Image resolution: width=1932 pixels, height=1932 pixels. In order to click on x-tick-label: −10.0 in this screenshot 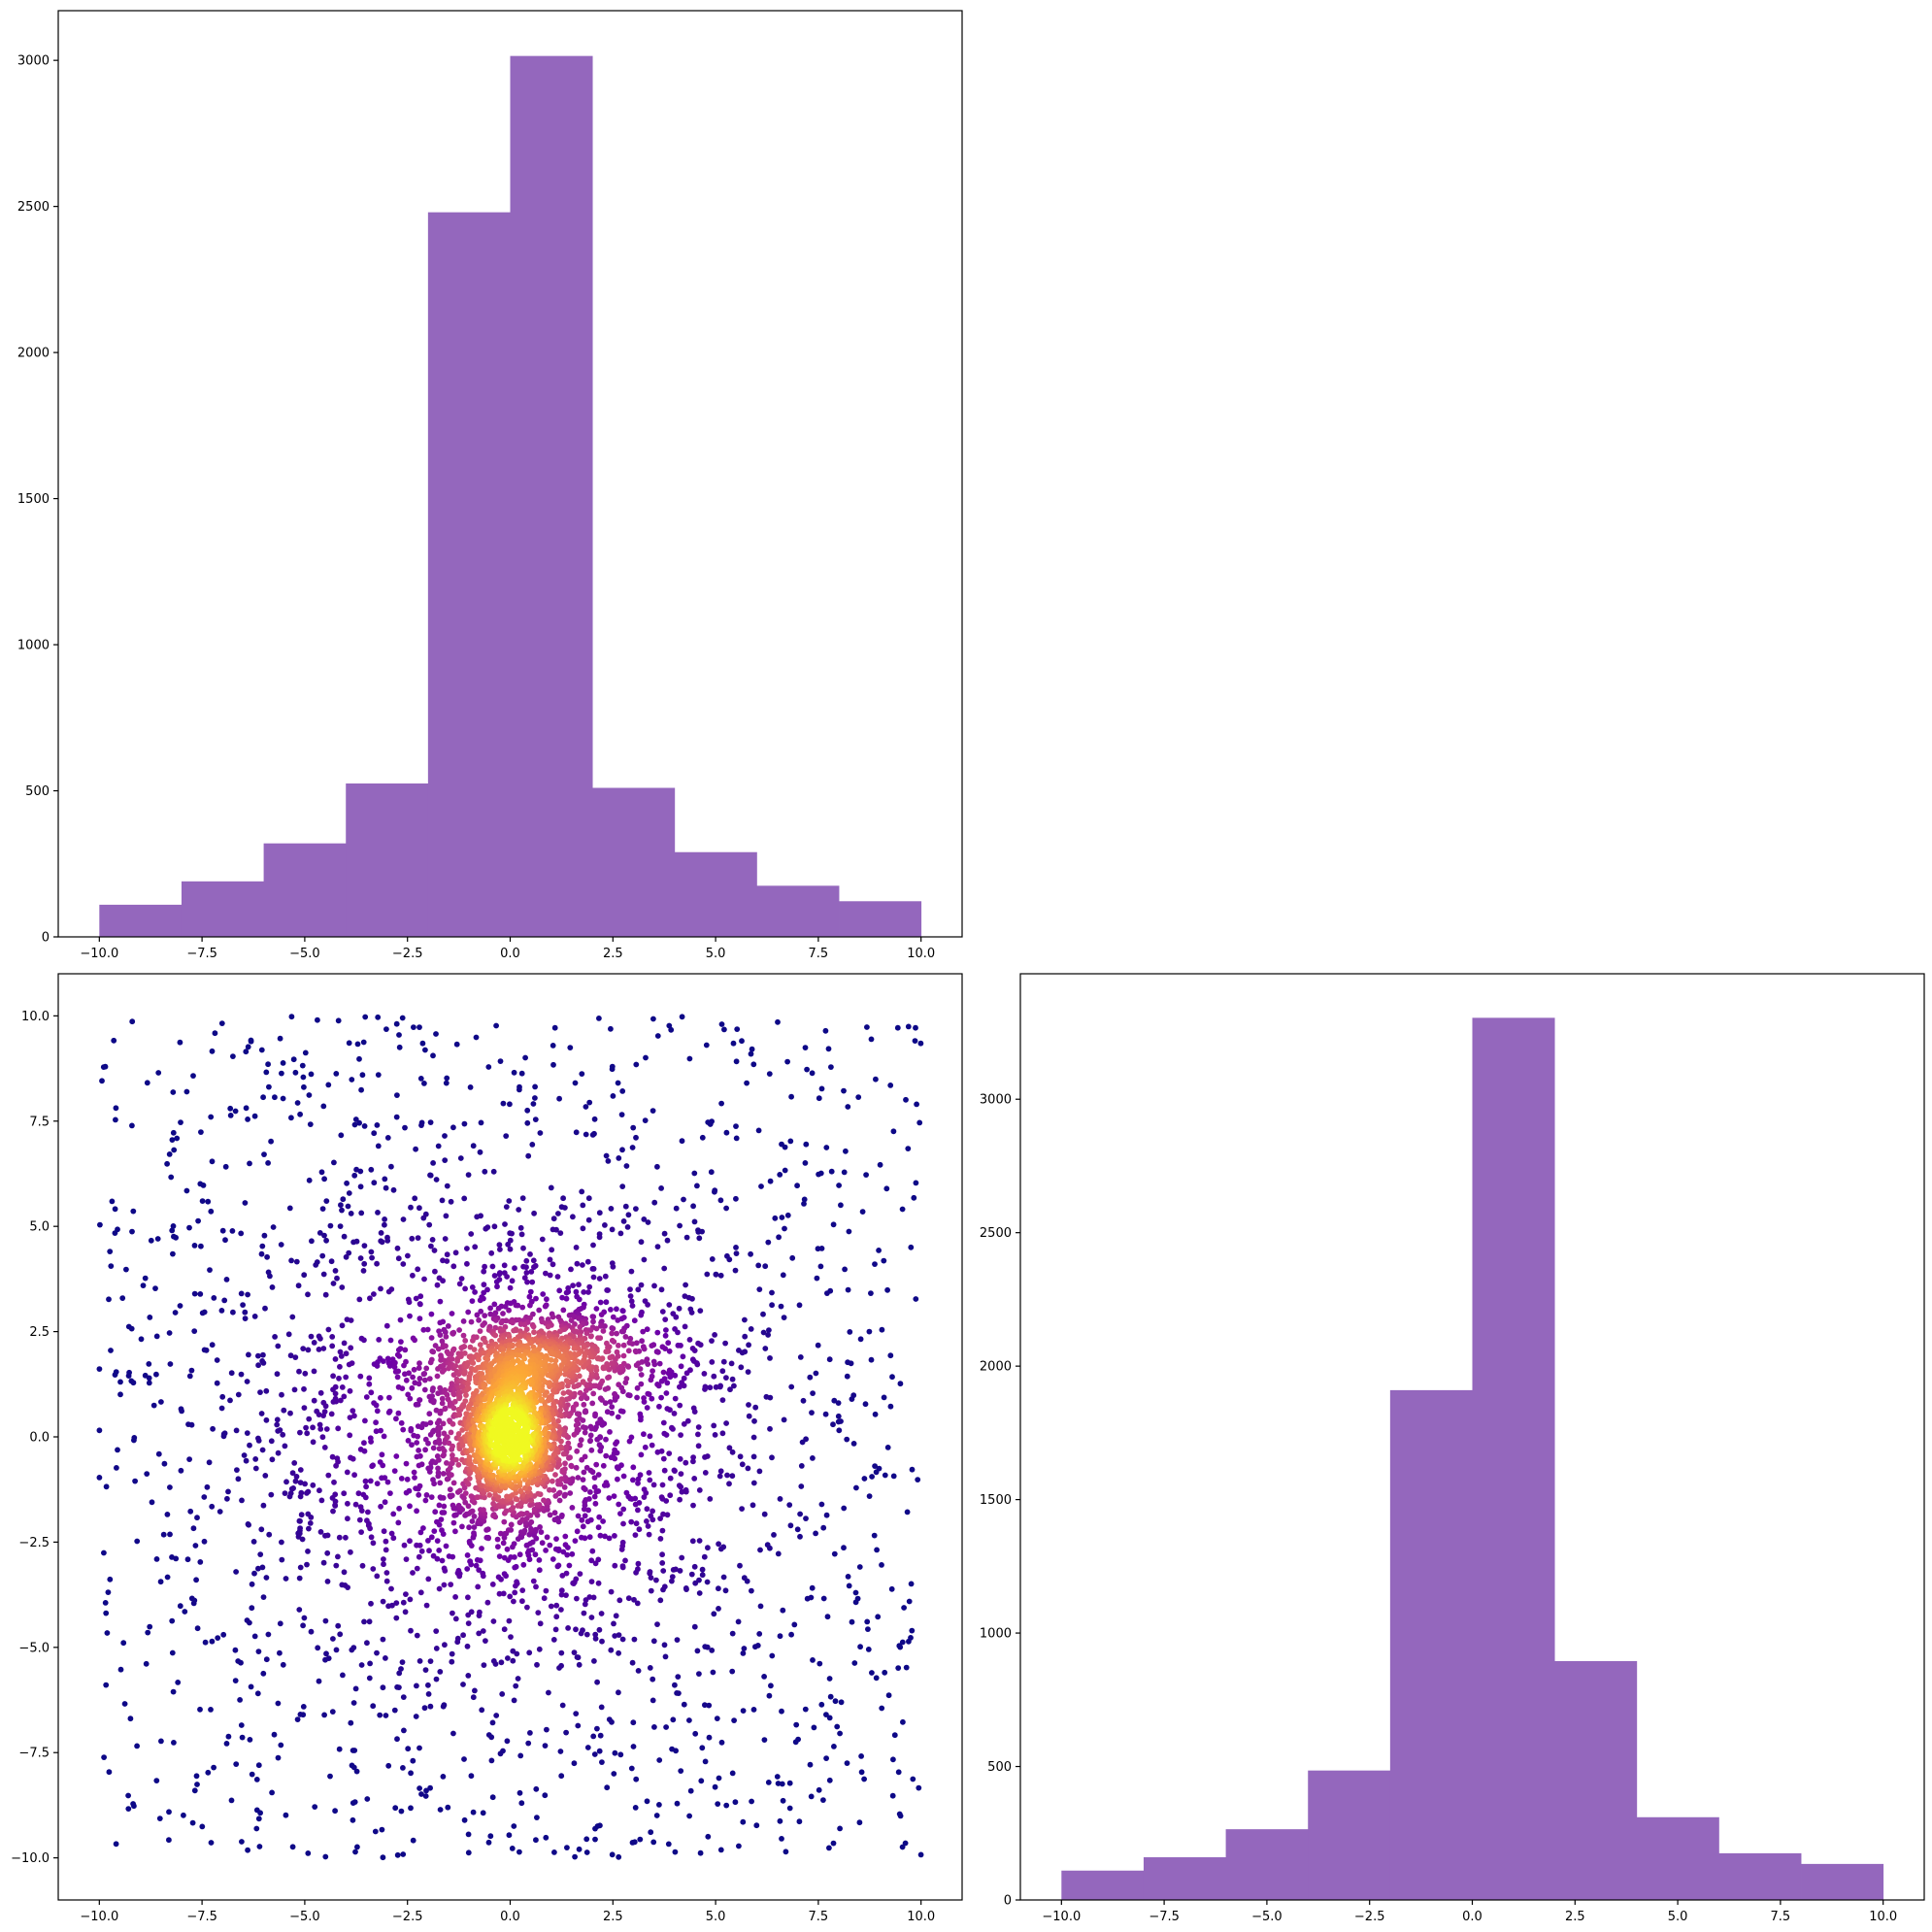, I will do `click(99, 954)`.